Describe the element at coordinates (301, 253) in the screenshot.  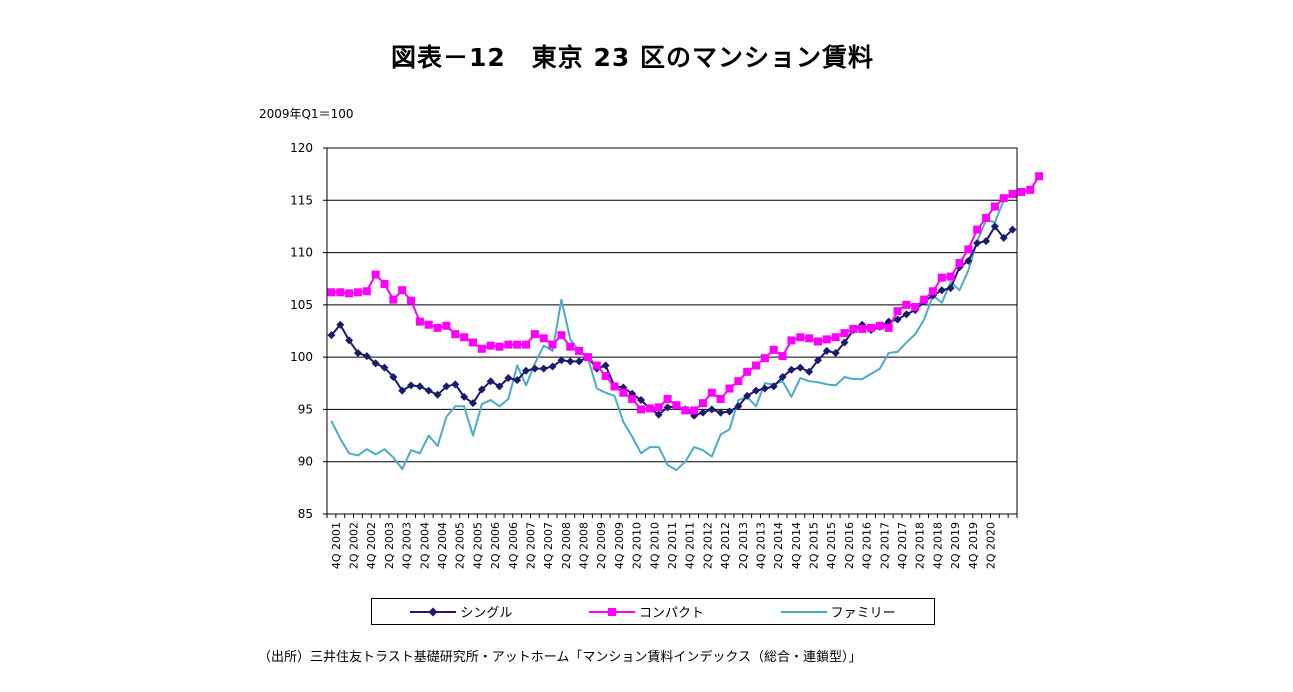
I see `y-tick-label: 110` at that location.